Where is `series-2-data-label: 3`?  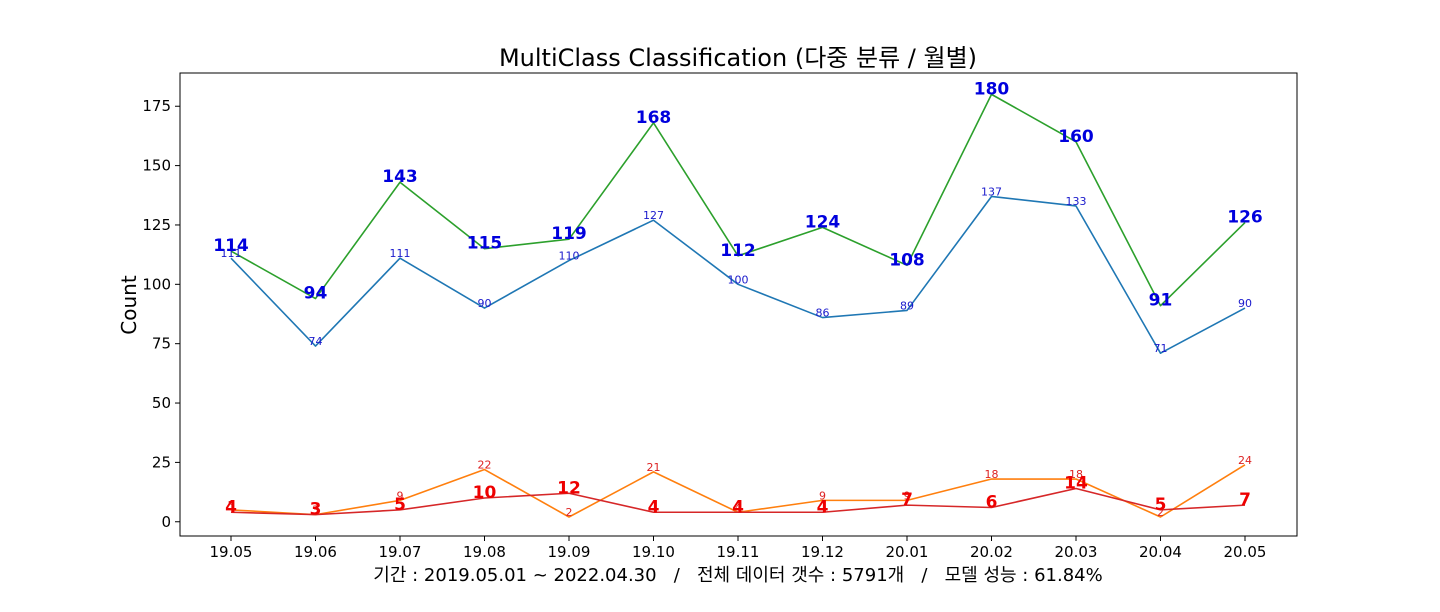 series-2-data-label: 3 is located at coordinates (315, 510).